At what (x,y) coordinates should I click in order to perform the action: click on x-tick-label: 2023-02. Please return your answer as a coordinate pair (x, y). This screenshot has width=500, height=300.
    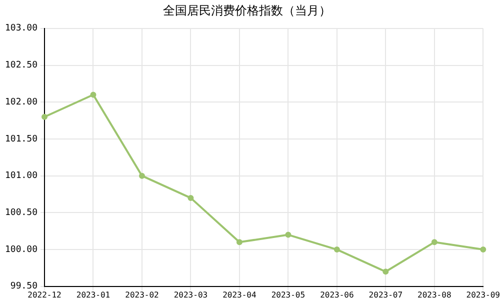
    Looking at the image, I should click on (142, 295).